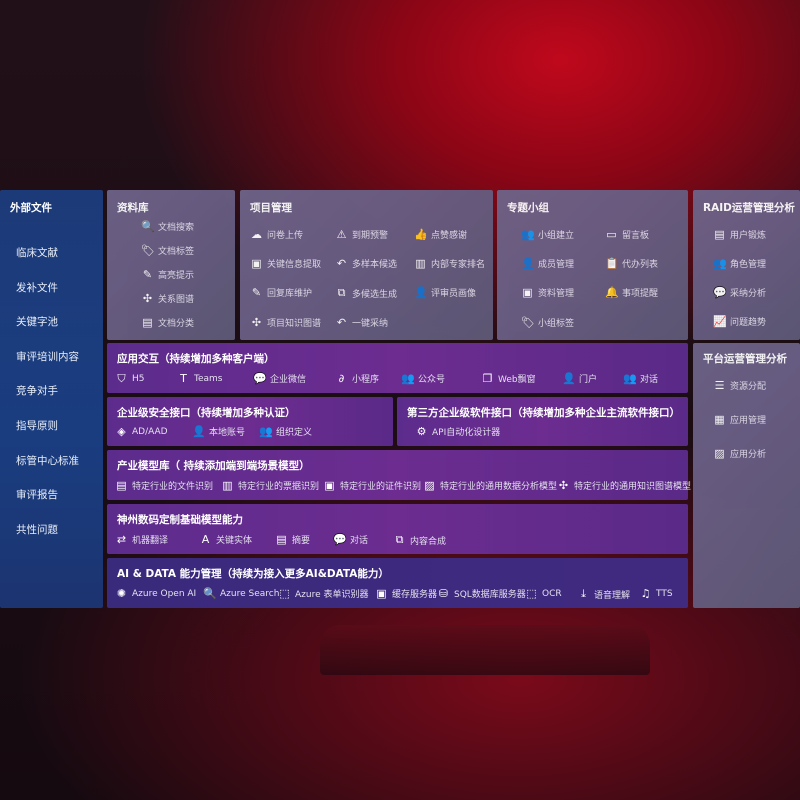  What do you see at coordinates (167, 298) in the screenshot?
I see `library-item-3: ✣ 关系图谱` at bounding box center [167, 298].